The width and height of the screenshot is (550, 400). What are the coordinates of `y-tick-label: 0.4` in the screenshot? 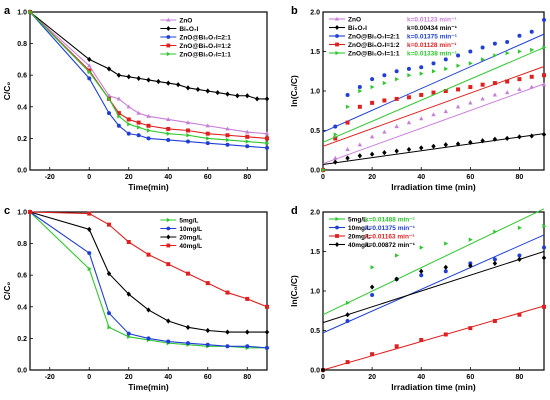 It's located at (22, 307).